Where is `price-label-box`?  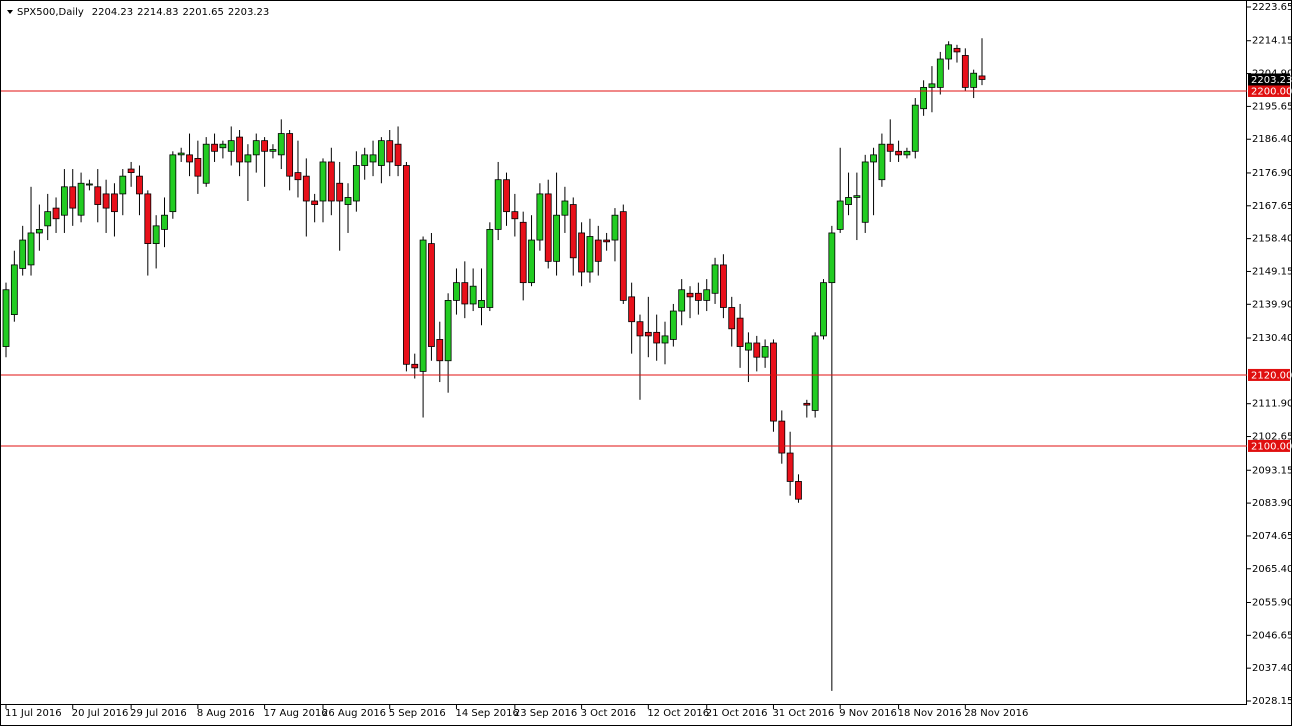 price-label-box is located at coordinates (1269, 79).